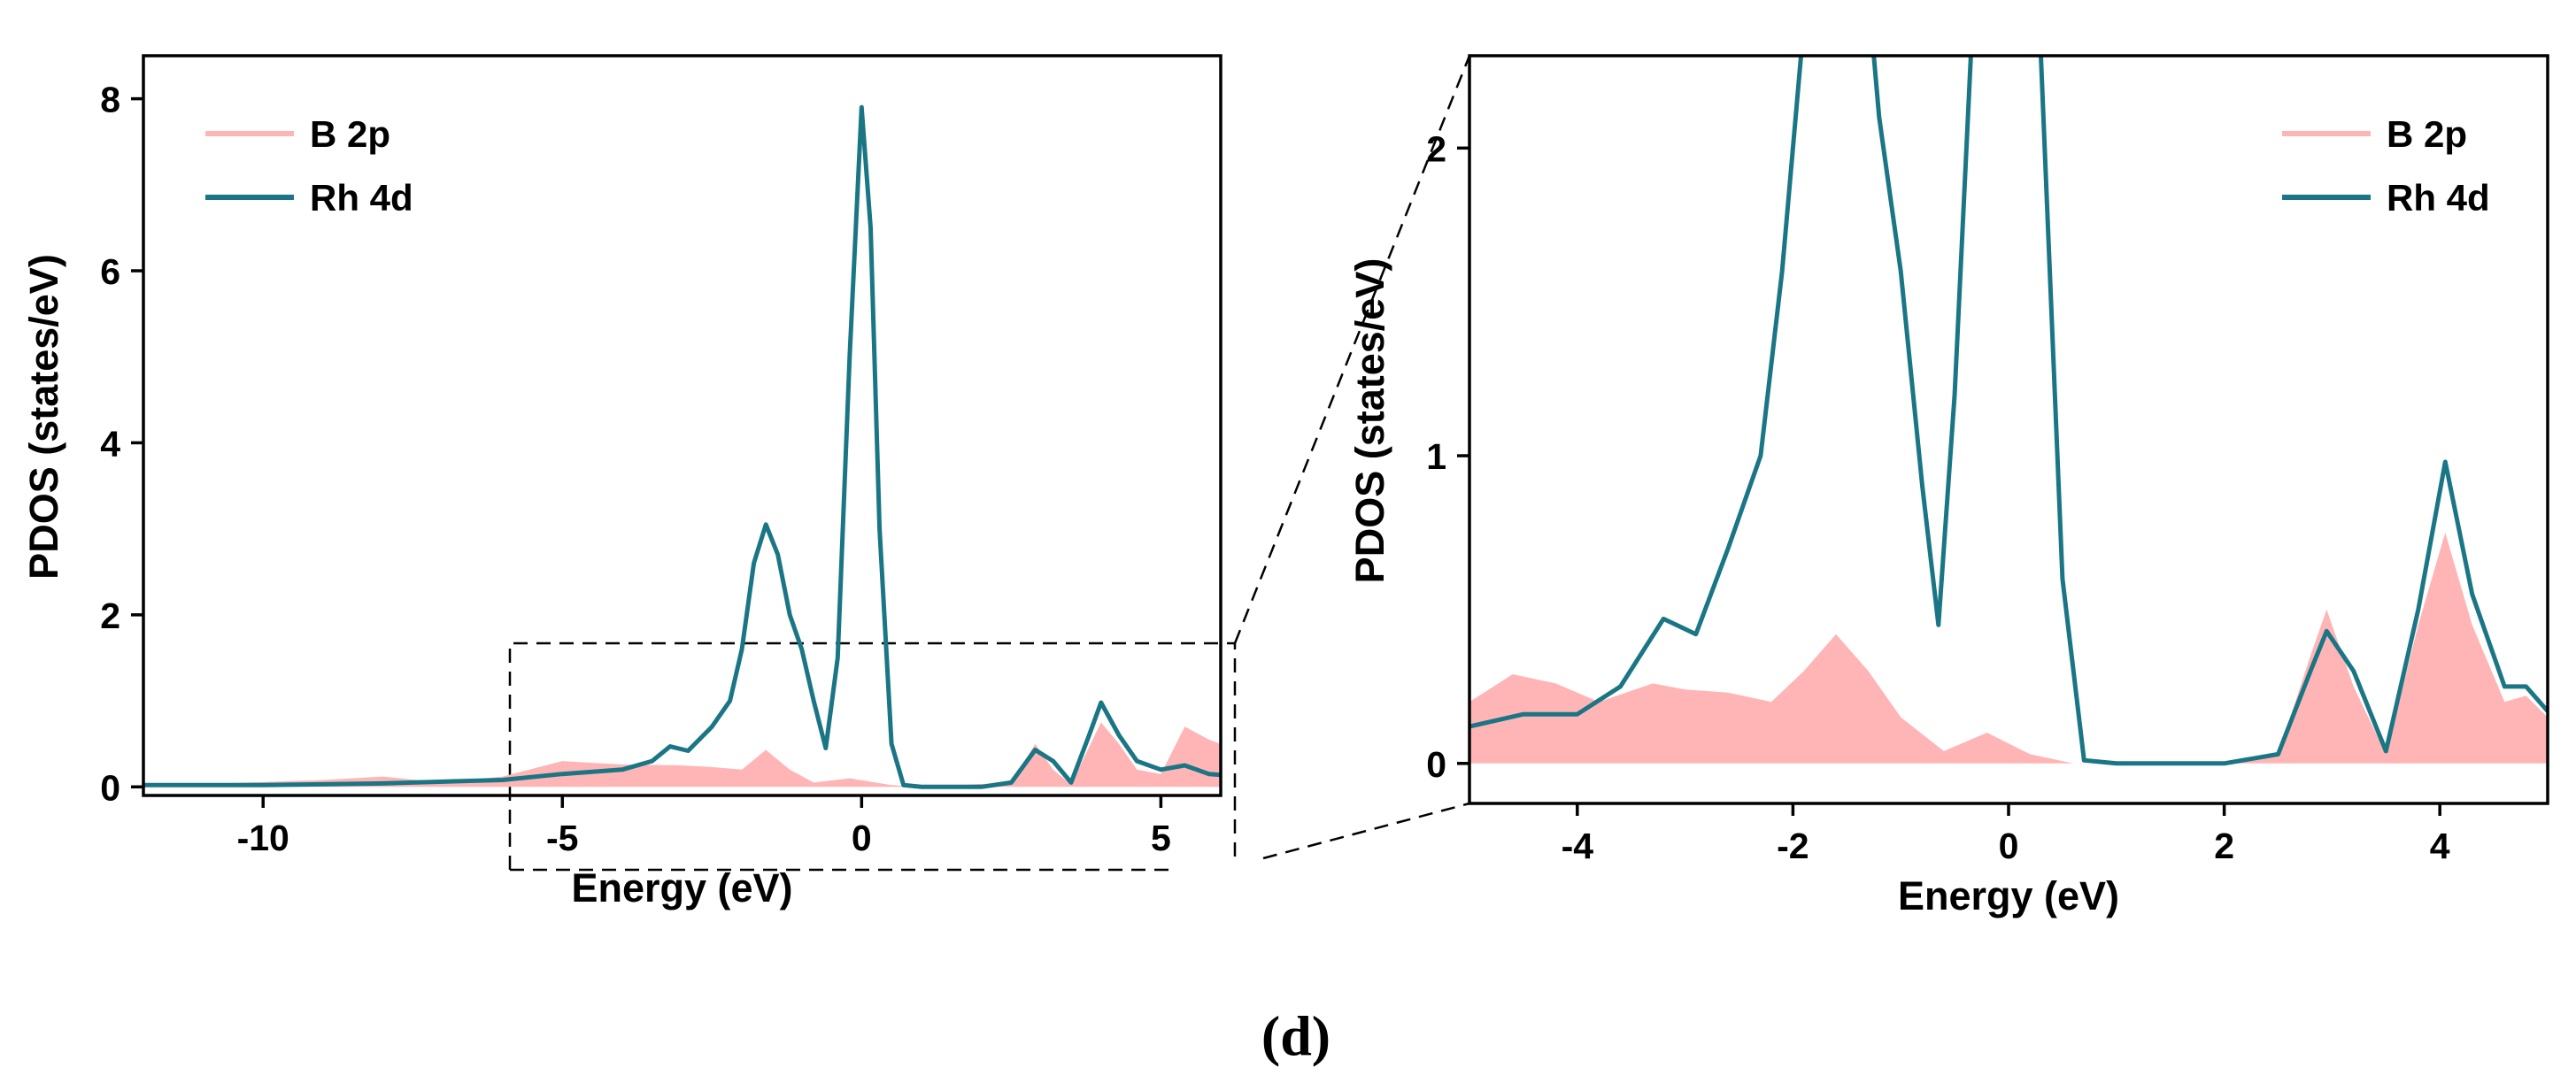 The image size is (2576, 1091). Describe the element at coordinates (110, 443) in the screenshot. I see `y-tick-label: 4` at that location.